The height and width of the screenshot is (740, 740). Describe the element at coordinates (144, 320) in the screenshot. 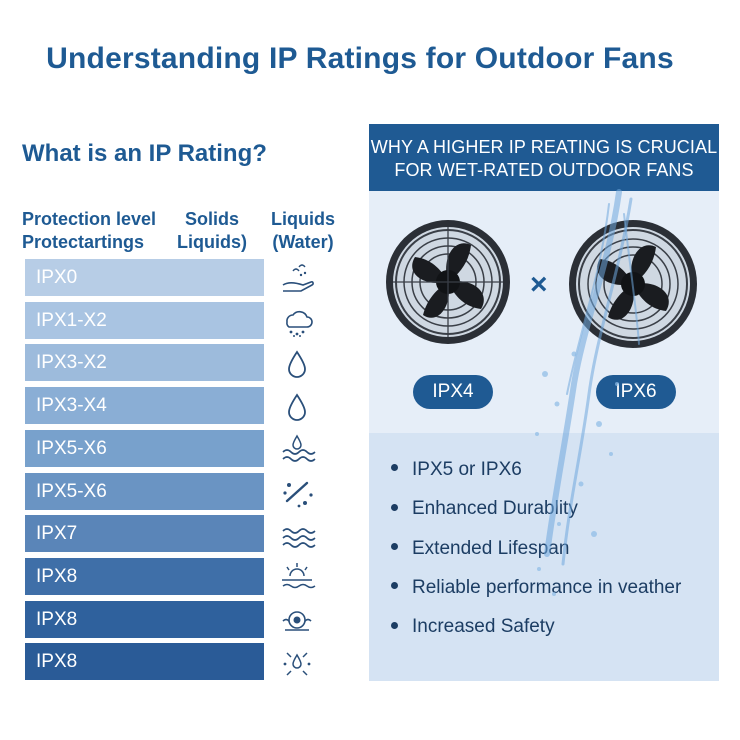

I see `rating-label: IPX1-X2` at that location.